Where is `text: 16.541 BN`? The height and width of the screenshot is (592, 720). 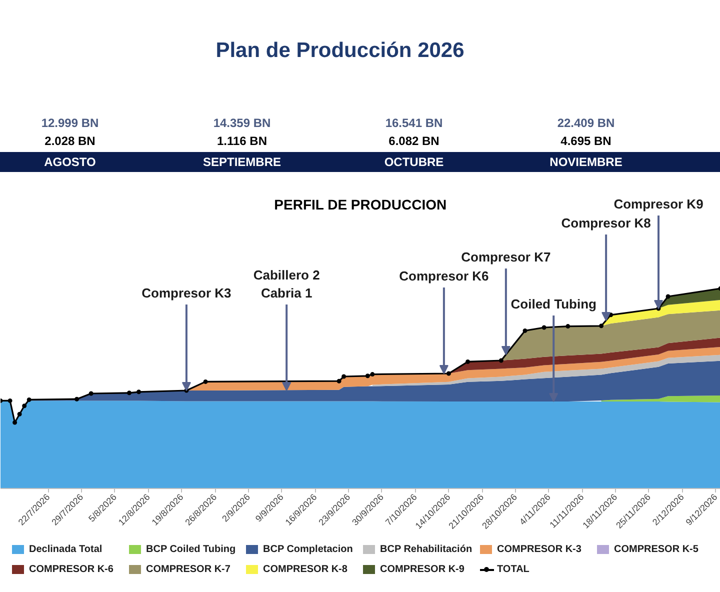
text: 16.541 BN is located at coordinates (414, 123).